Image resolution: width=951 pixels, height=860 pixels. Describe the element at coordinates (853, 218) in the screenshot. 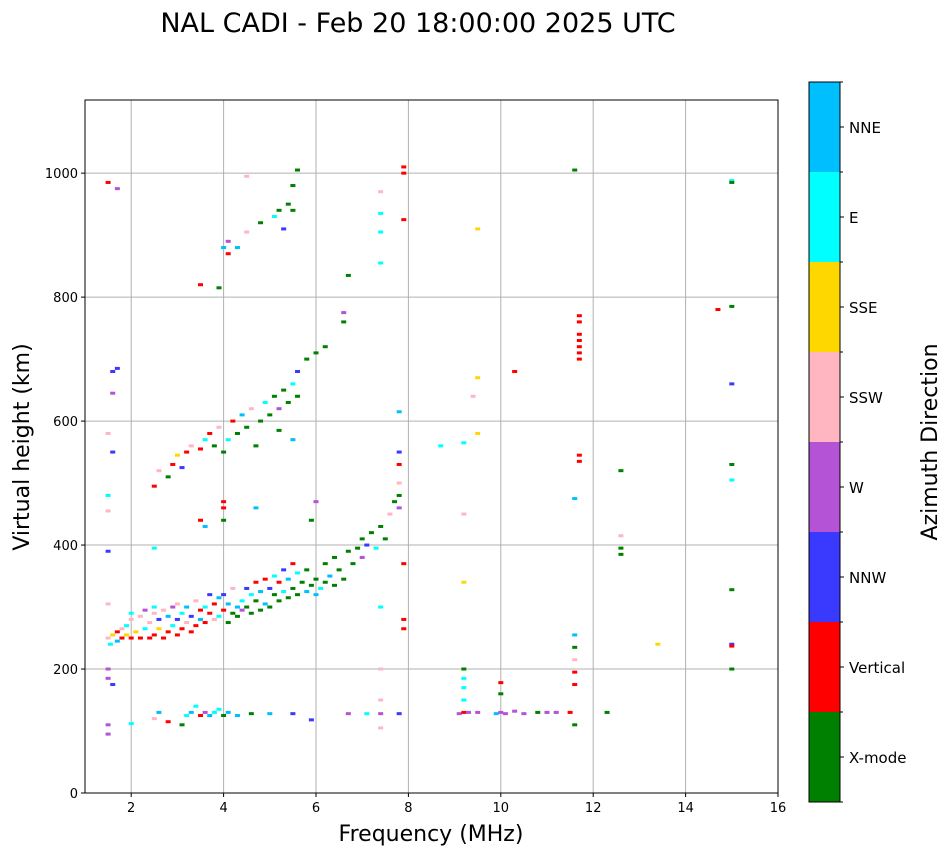

I see `colorbar-tick-label: E` at that location.